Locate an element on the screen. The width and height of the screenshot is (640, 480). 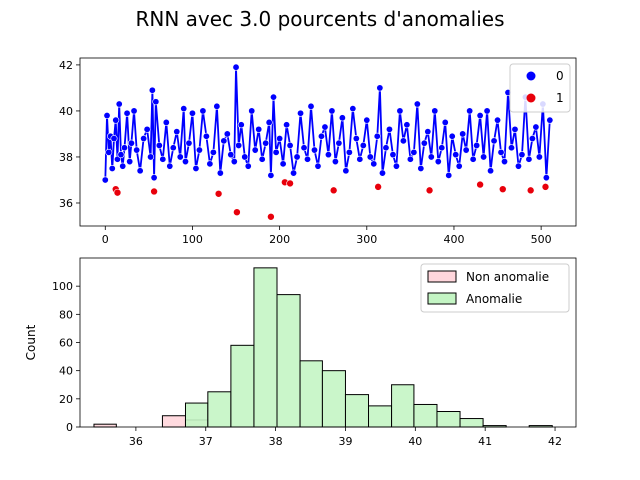
figure-title: RNN avec 3.0 pourcents d'anomalies is located at coordinates (319, 19).